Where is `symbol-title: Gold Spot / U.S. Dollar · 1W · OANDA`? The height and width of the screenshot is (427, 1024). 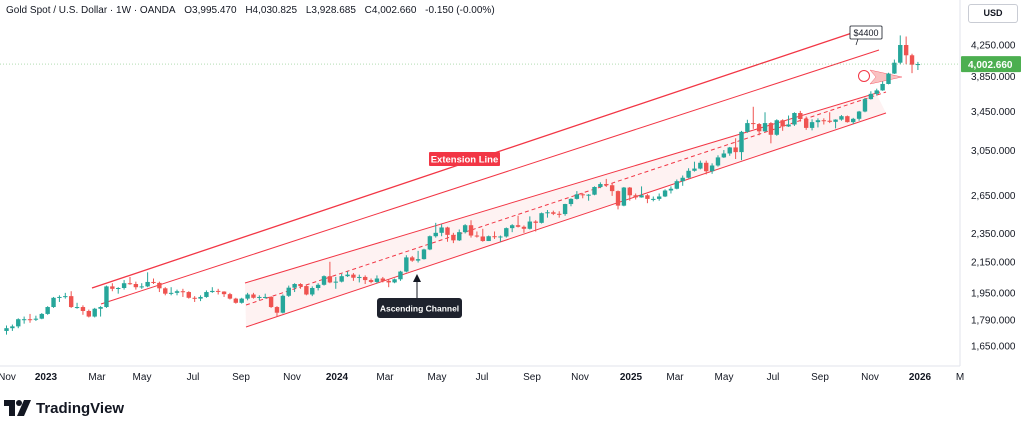
symbol-title: Gold Spot / U.S. Dollar · 1W · OANDA is located at coordinates (91, 10).